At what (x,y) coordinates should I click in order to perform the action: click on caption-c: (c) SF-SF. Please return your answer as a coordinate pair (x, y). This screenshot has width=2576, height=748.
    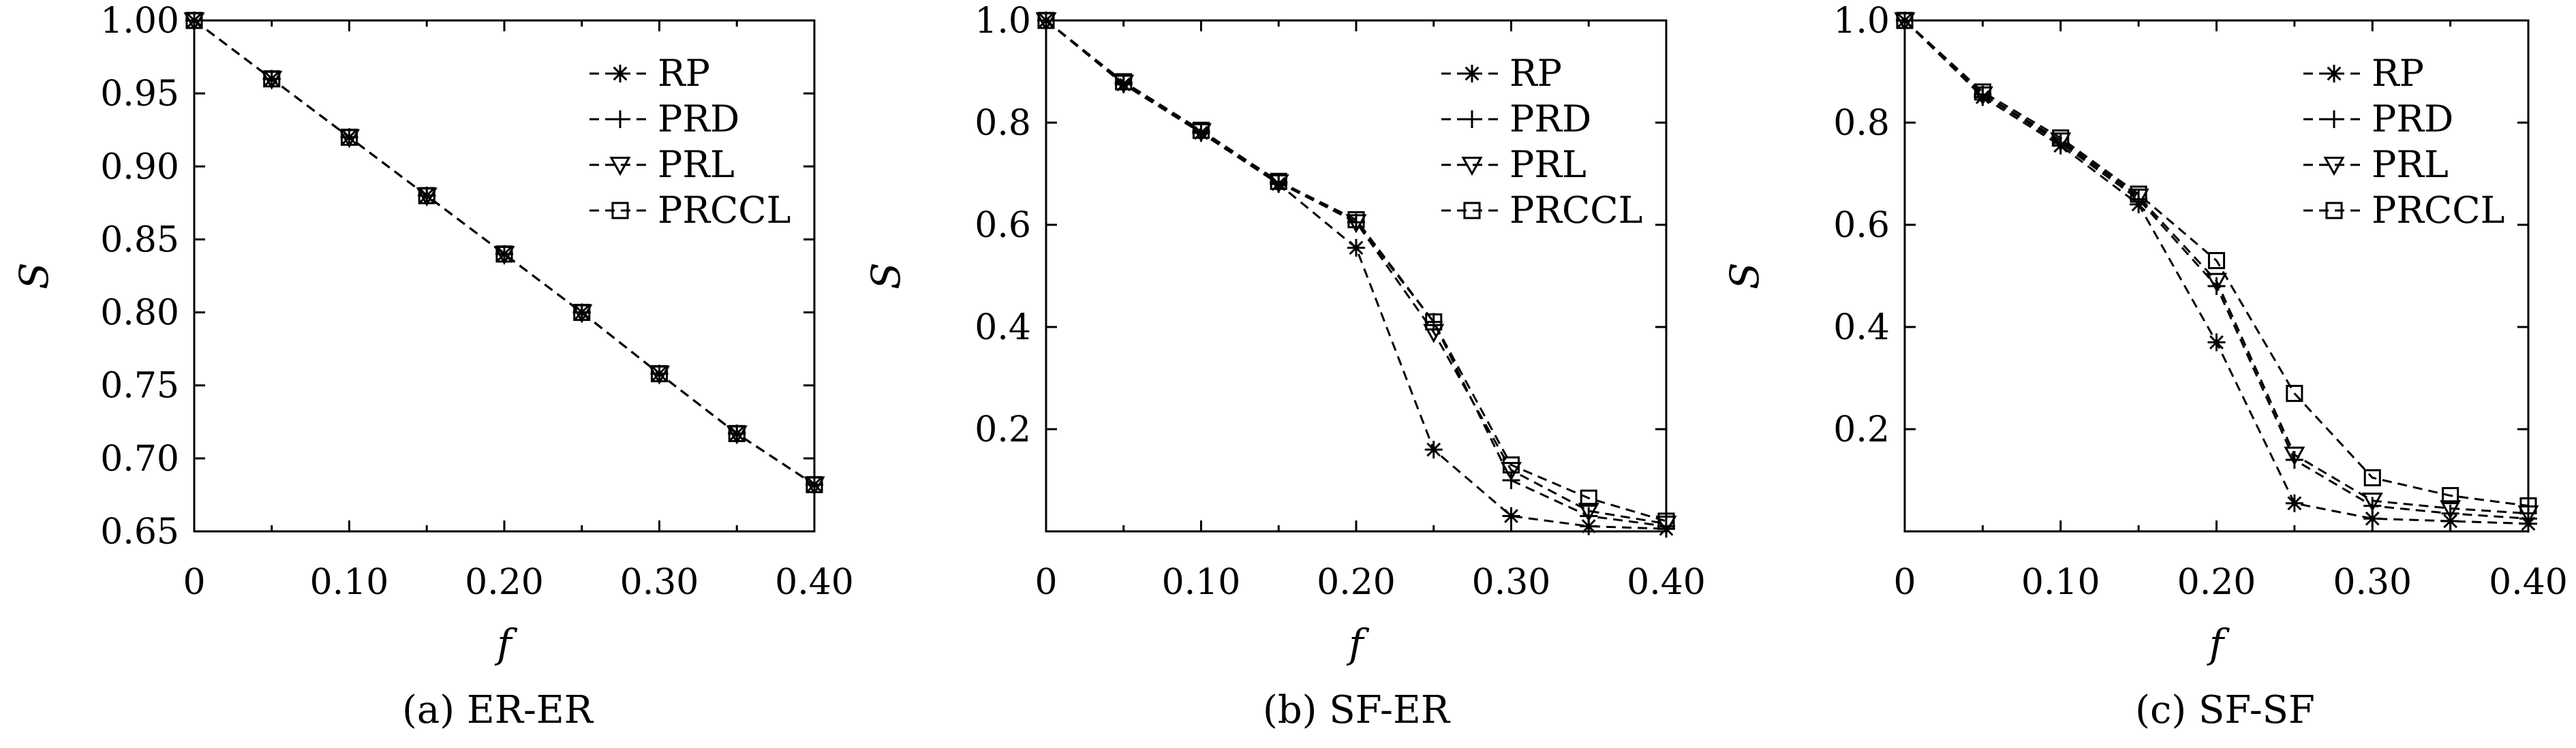
    Looking at the image, I should click on (2225, 710).